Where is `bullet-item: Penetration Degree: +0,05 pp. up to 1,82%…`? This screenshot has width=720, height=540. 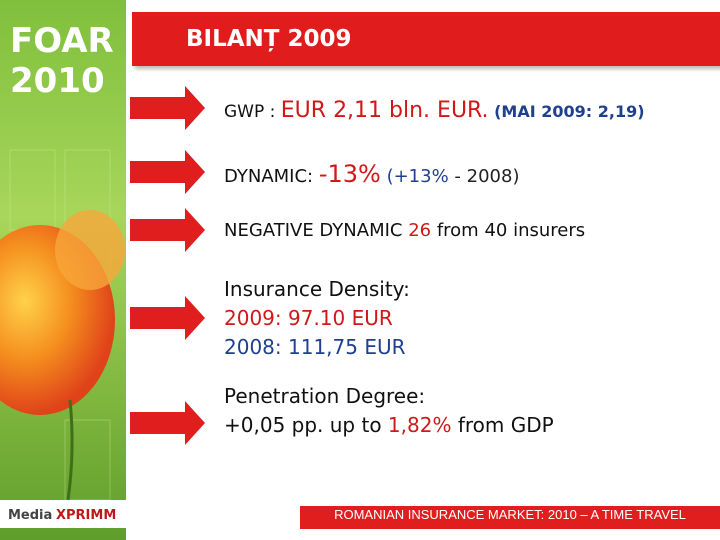 bullet-item: Penetration Degree: +0,05 pp. up to 1,82%… is located at coordinates (389, 411).